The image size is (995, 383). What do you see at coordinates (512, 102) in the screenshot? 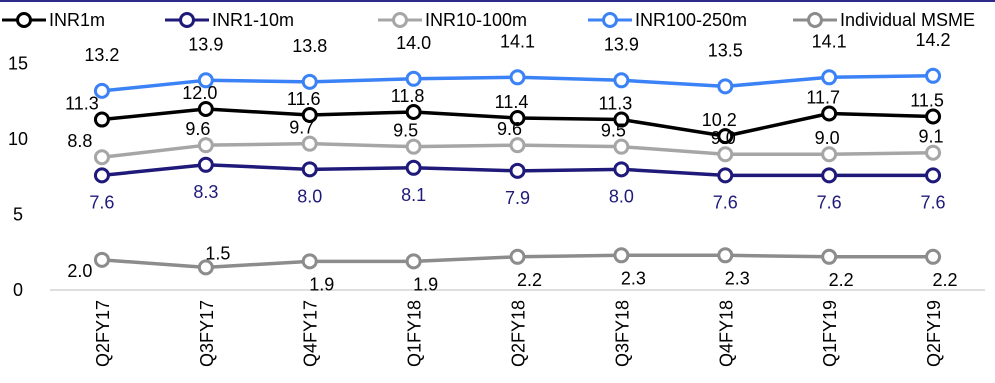
I see `data-label-inr1m: 11.4` at bounding box center [512, 102].